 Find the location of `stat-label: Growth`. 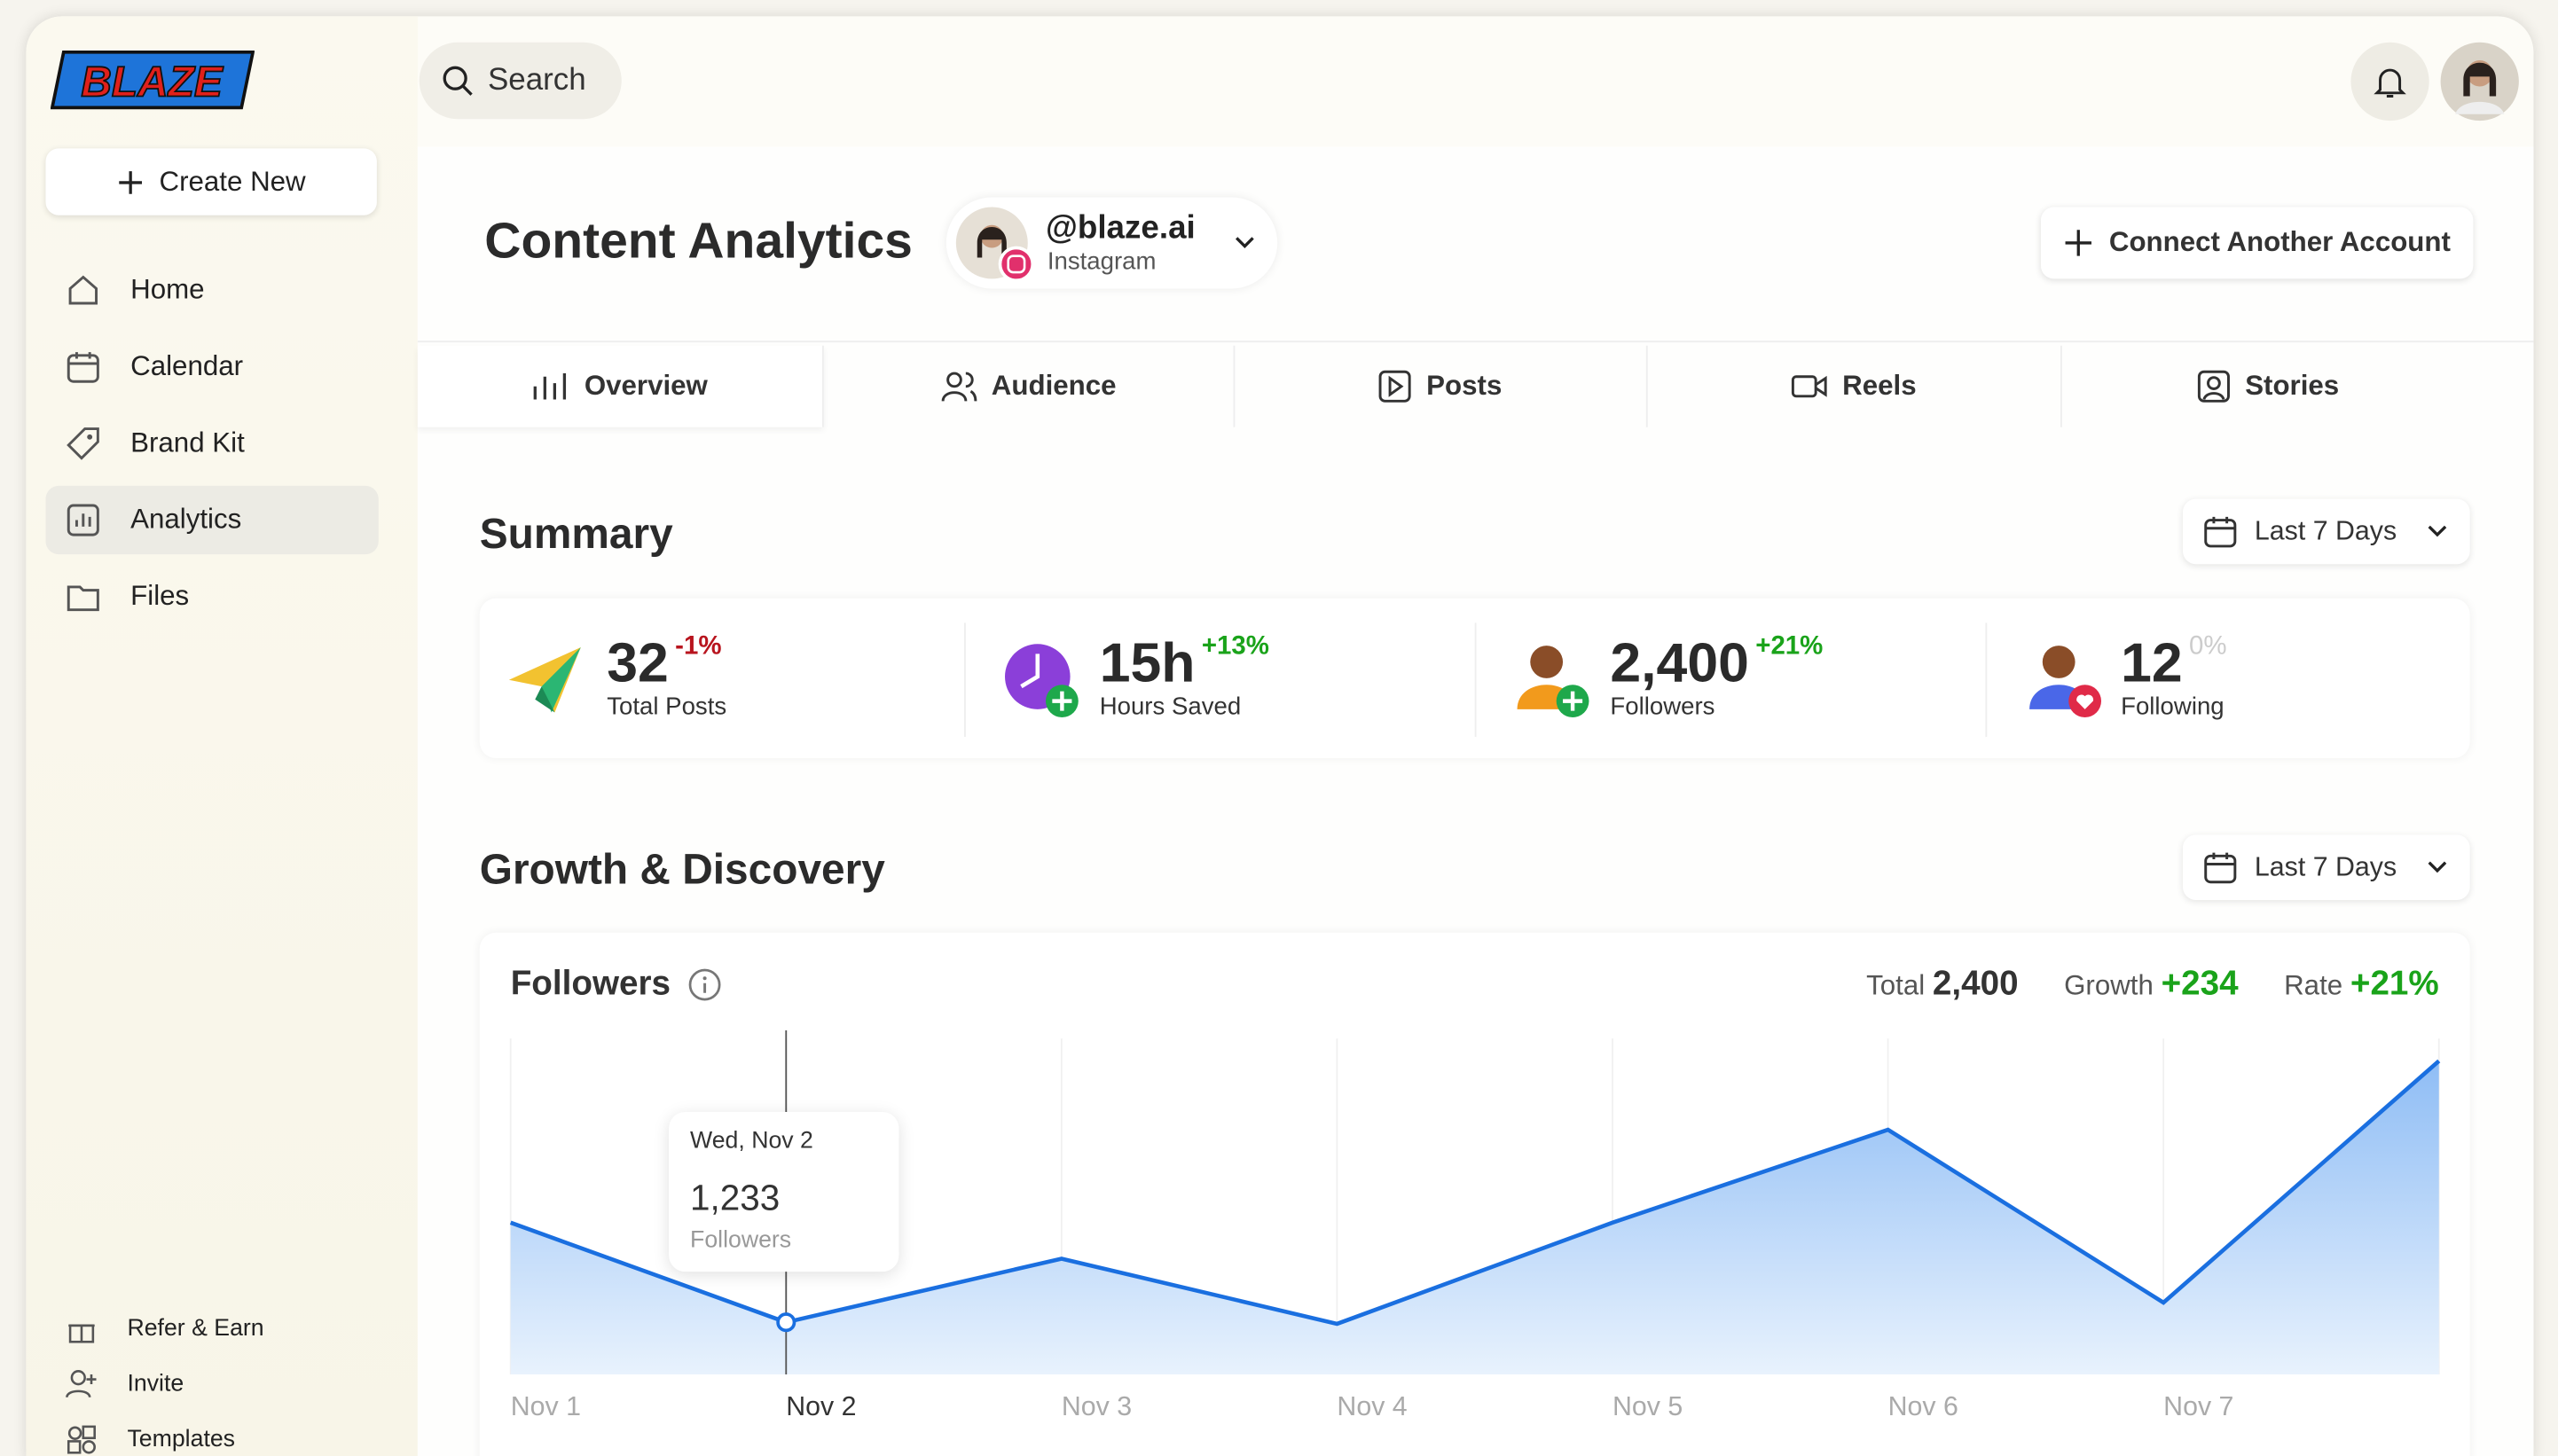

stat-label: Growth is located at coordinates (2109, 985).